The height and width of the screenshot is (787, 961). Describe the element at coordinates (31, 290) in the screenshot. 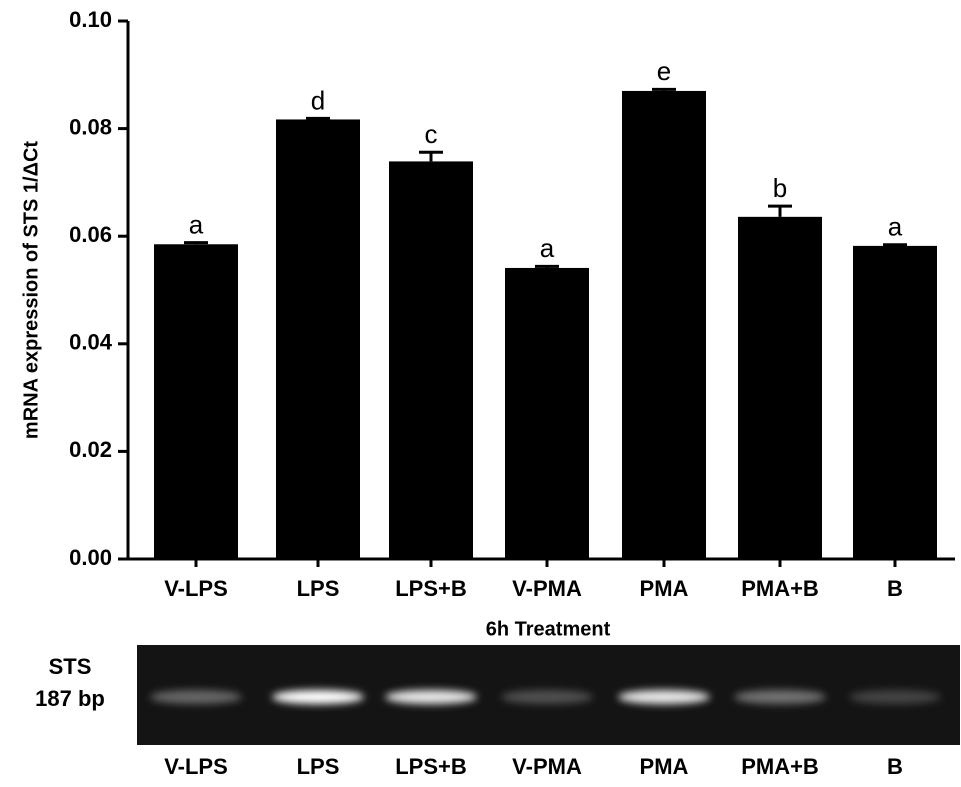

I see `y-axis-label: mRNA expression of STS 1/ΔCt` at that location.